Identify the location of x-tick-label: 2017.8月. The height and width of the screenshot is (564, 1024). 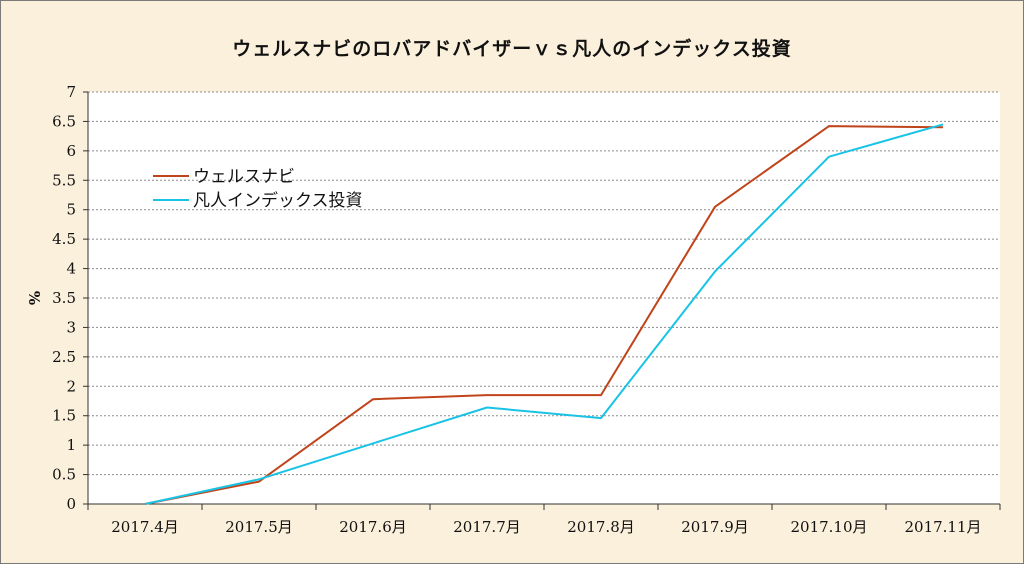
(601, 527).